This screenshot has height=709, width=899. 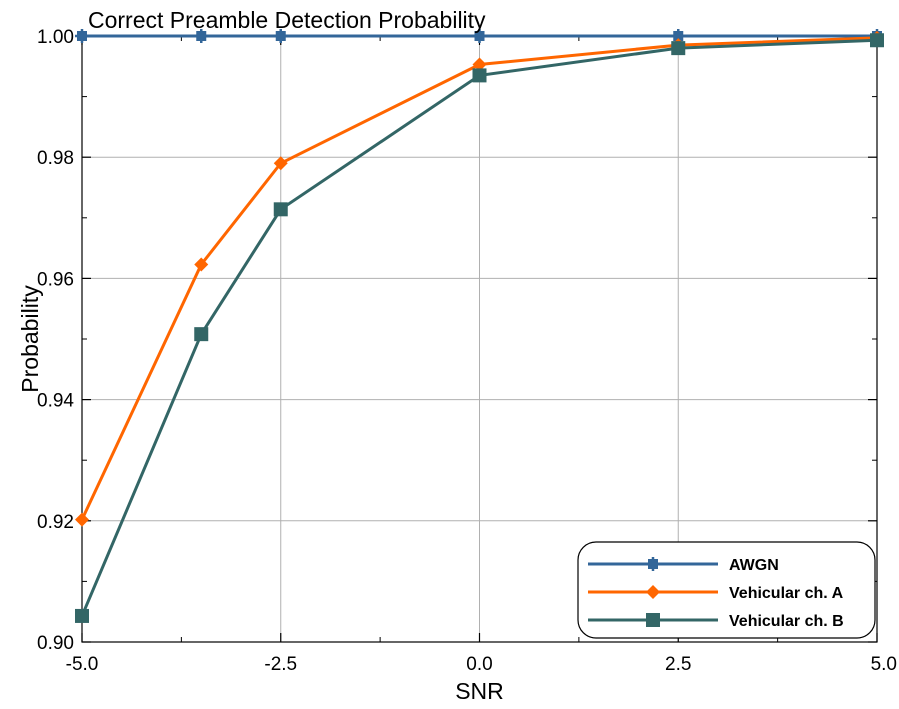 I want to click on legend-entry-vehicular-a: Vehicular ch. A, so click(x=716, y=593).